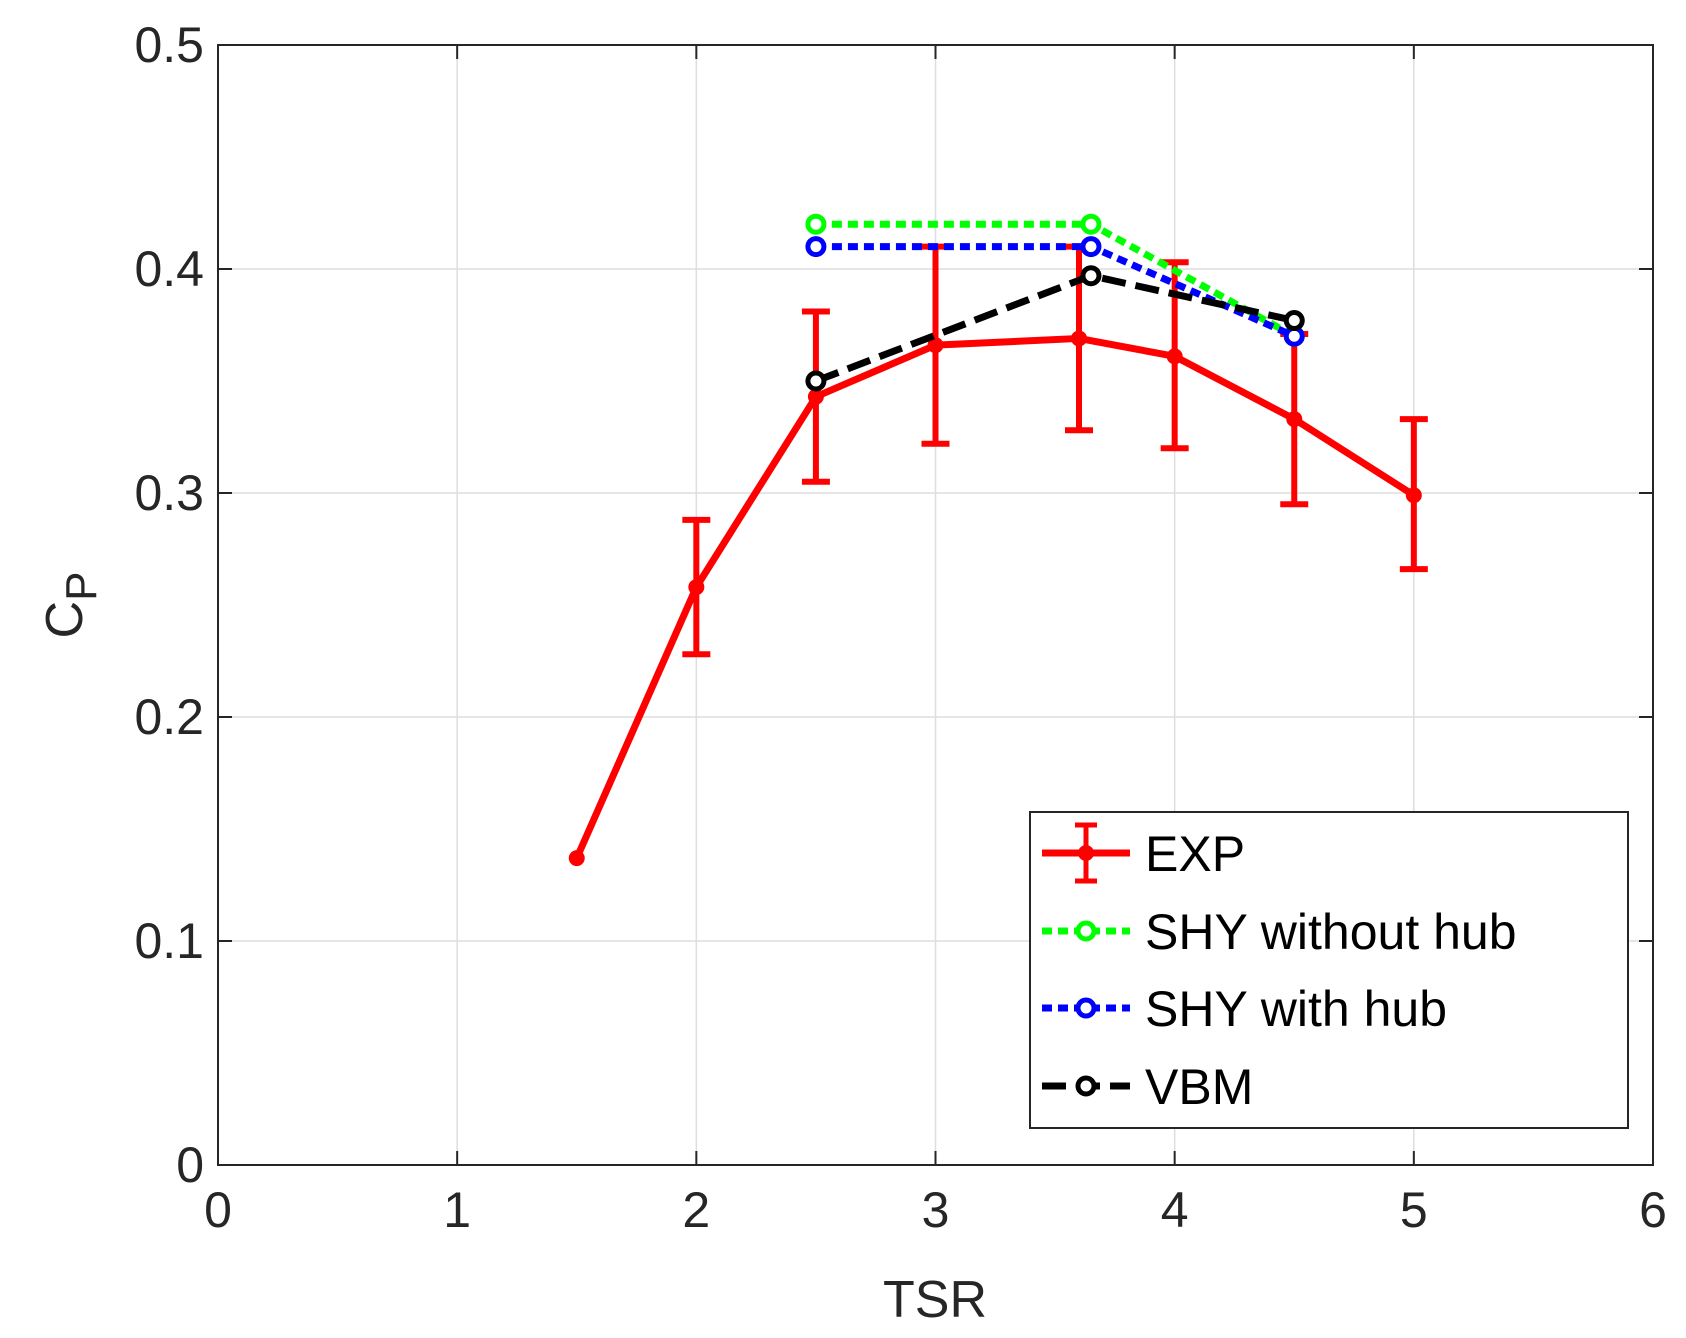  What do you see at coordinates (1331, 932) in the screenshot?
I see `legend-label: SHY without hub` at bounding box center [1331, 932].